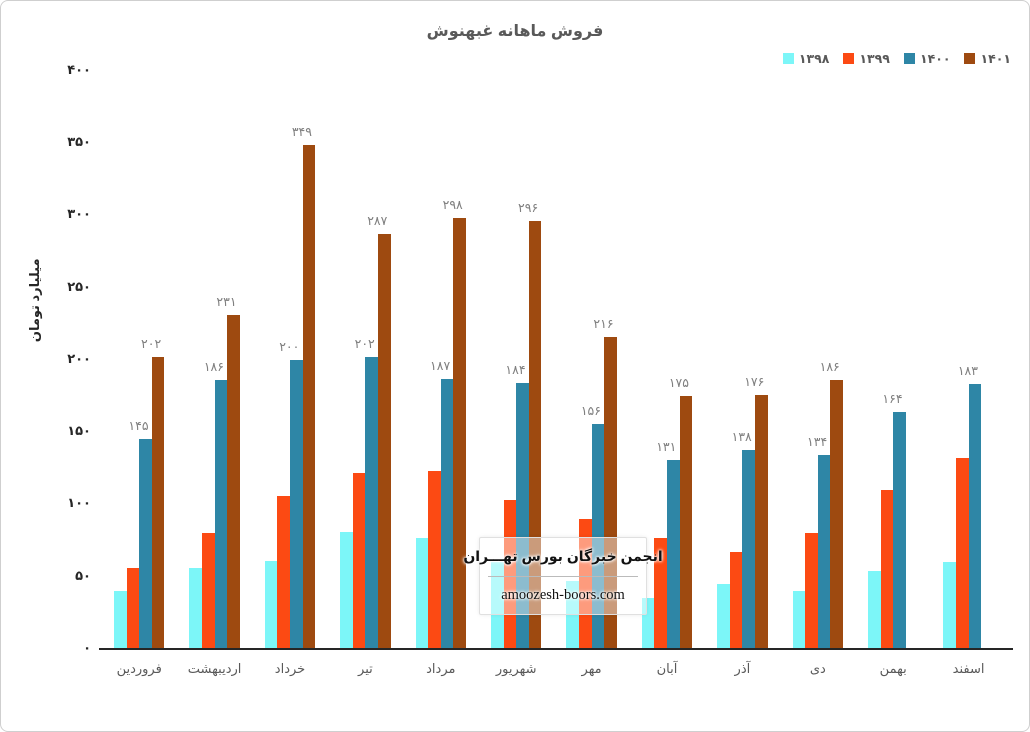 This screenshot has height=732, width=1030. What do you see at coordinates (79, 503) in the screenshot?
I see `y-tick-100: ۱۰۰` at bounding box center [79, 503].